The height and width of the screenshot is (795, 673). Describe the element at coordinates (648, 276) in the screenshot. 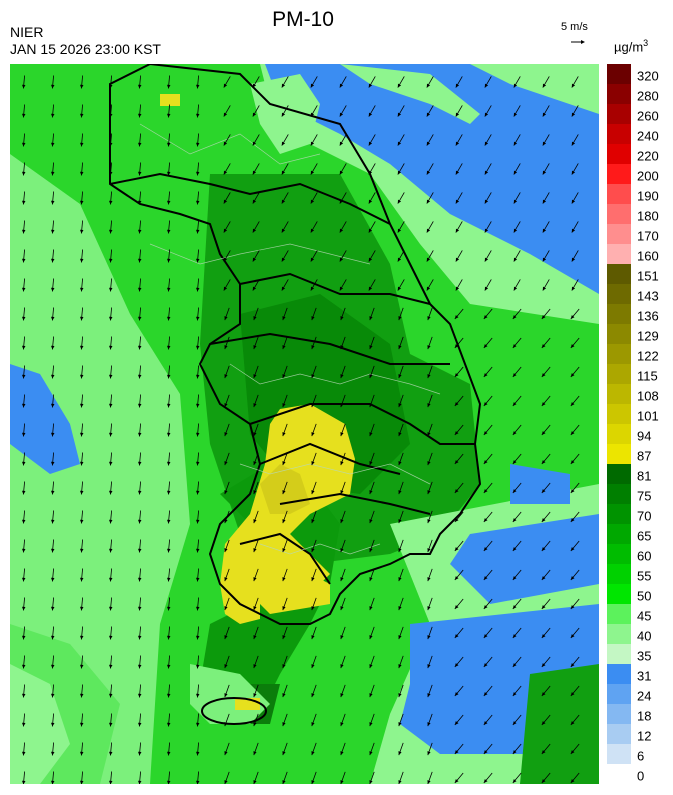

I see `colorbar-label: 151` at that location.